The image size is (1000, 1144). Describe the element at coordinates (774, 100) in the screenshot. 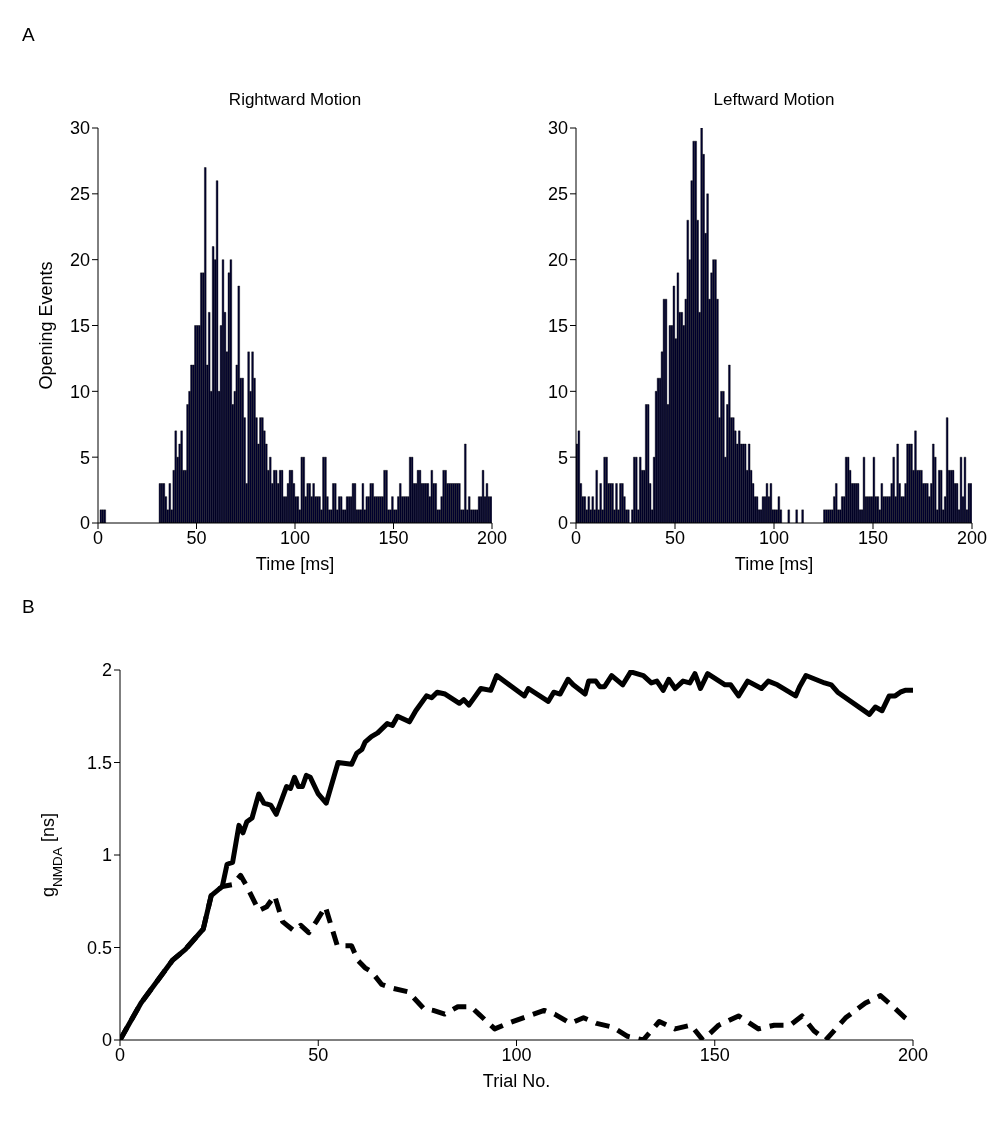

I see `chart-title: Leftward Motion` at that location.